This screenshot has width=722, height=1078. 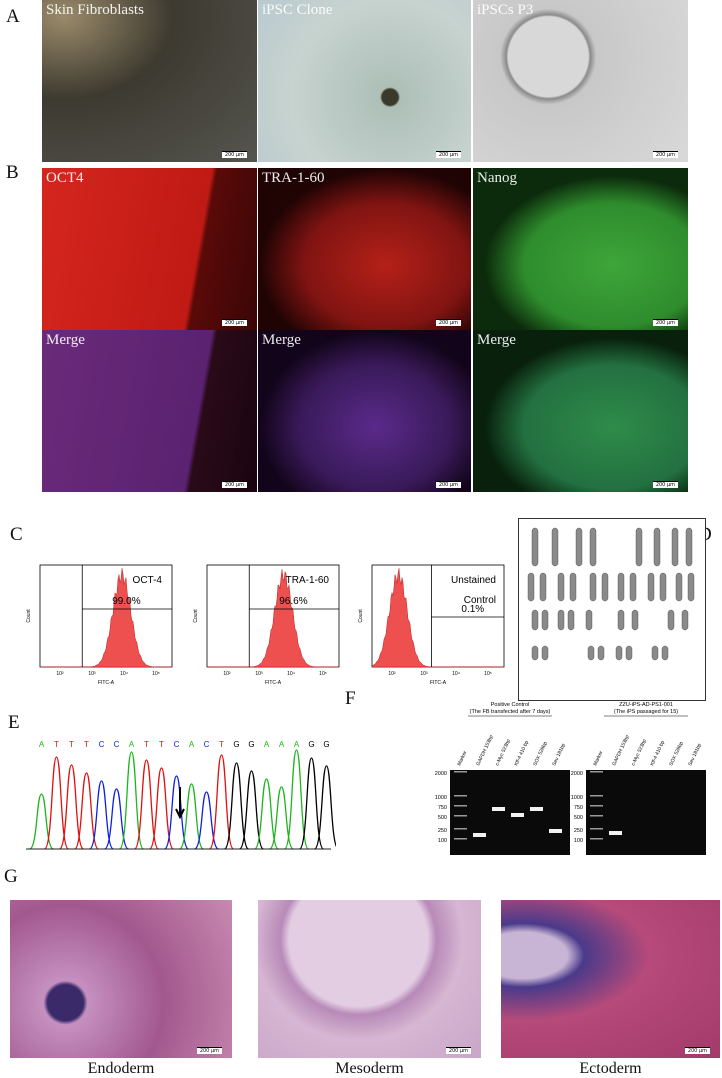 I want to click on mutation-arrow, so click(x=180, y=803).